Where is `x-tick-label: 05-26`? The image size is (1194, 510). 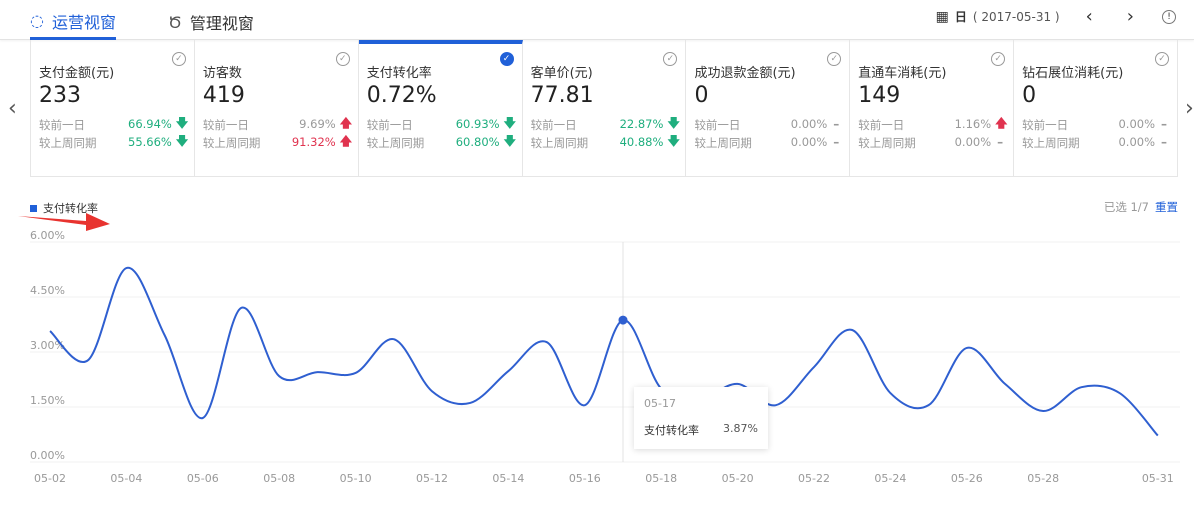
x-tick-label: 05-26 is located at coordinates (967, 478).